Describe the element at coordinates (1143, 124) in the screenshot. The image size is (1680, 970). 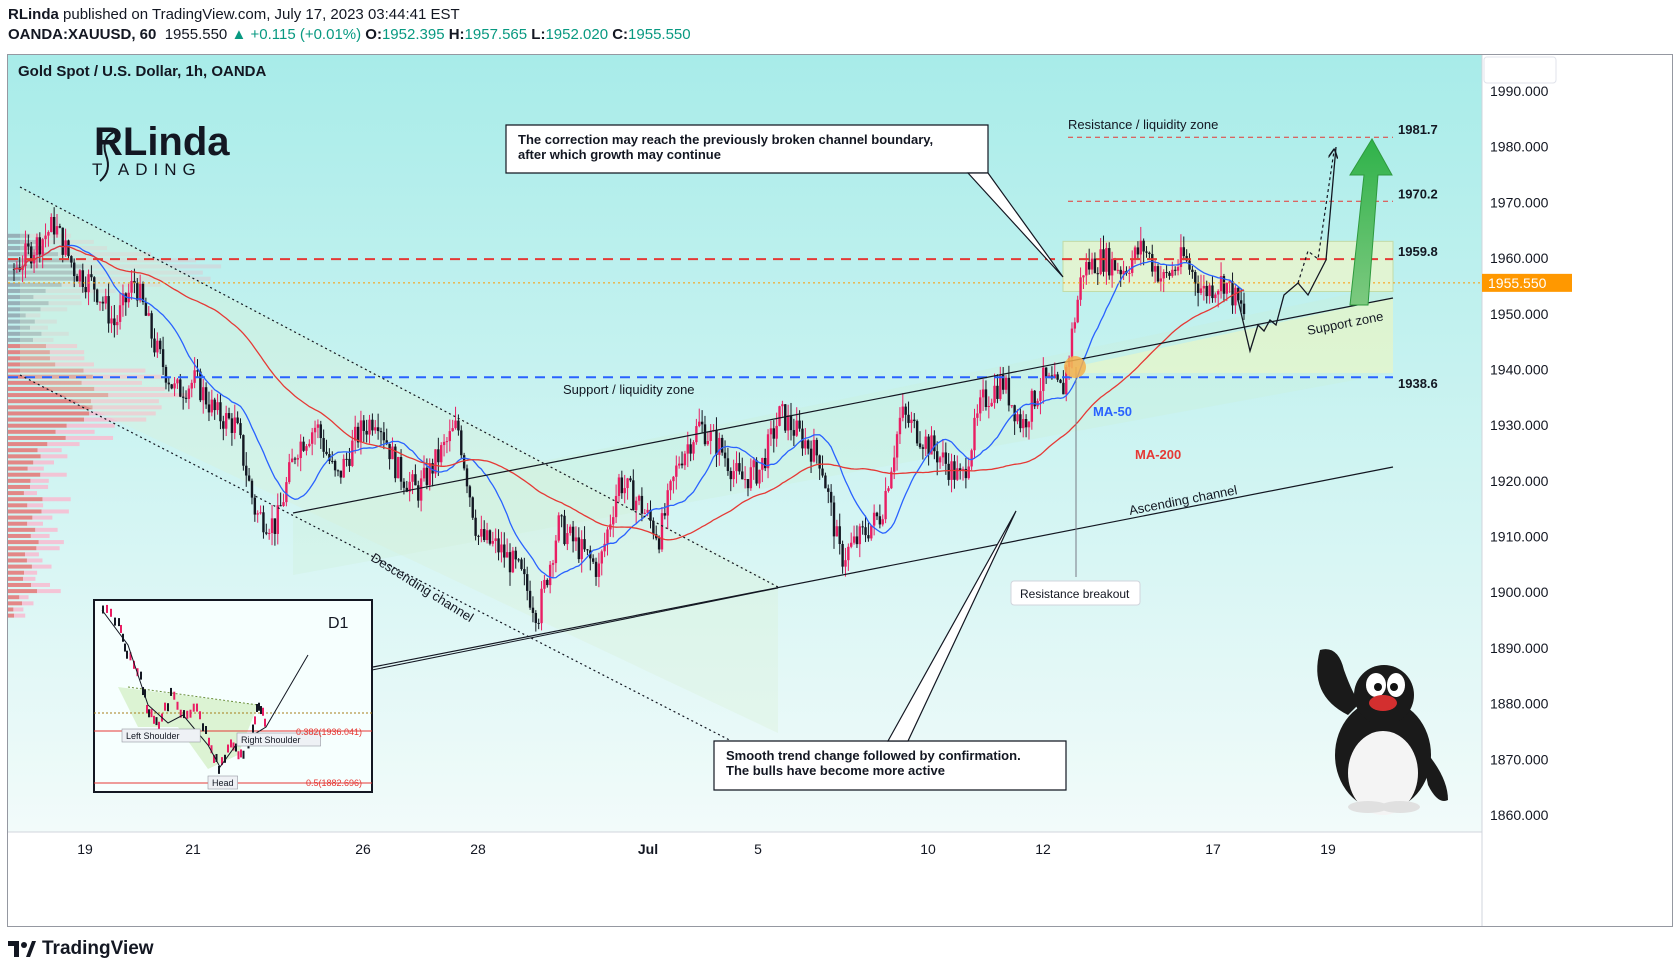
I see `resistance-zone-label: Resistance / liquidity zone` at that location.